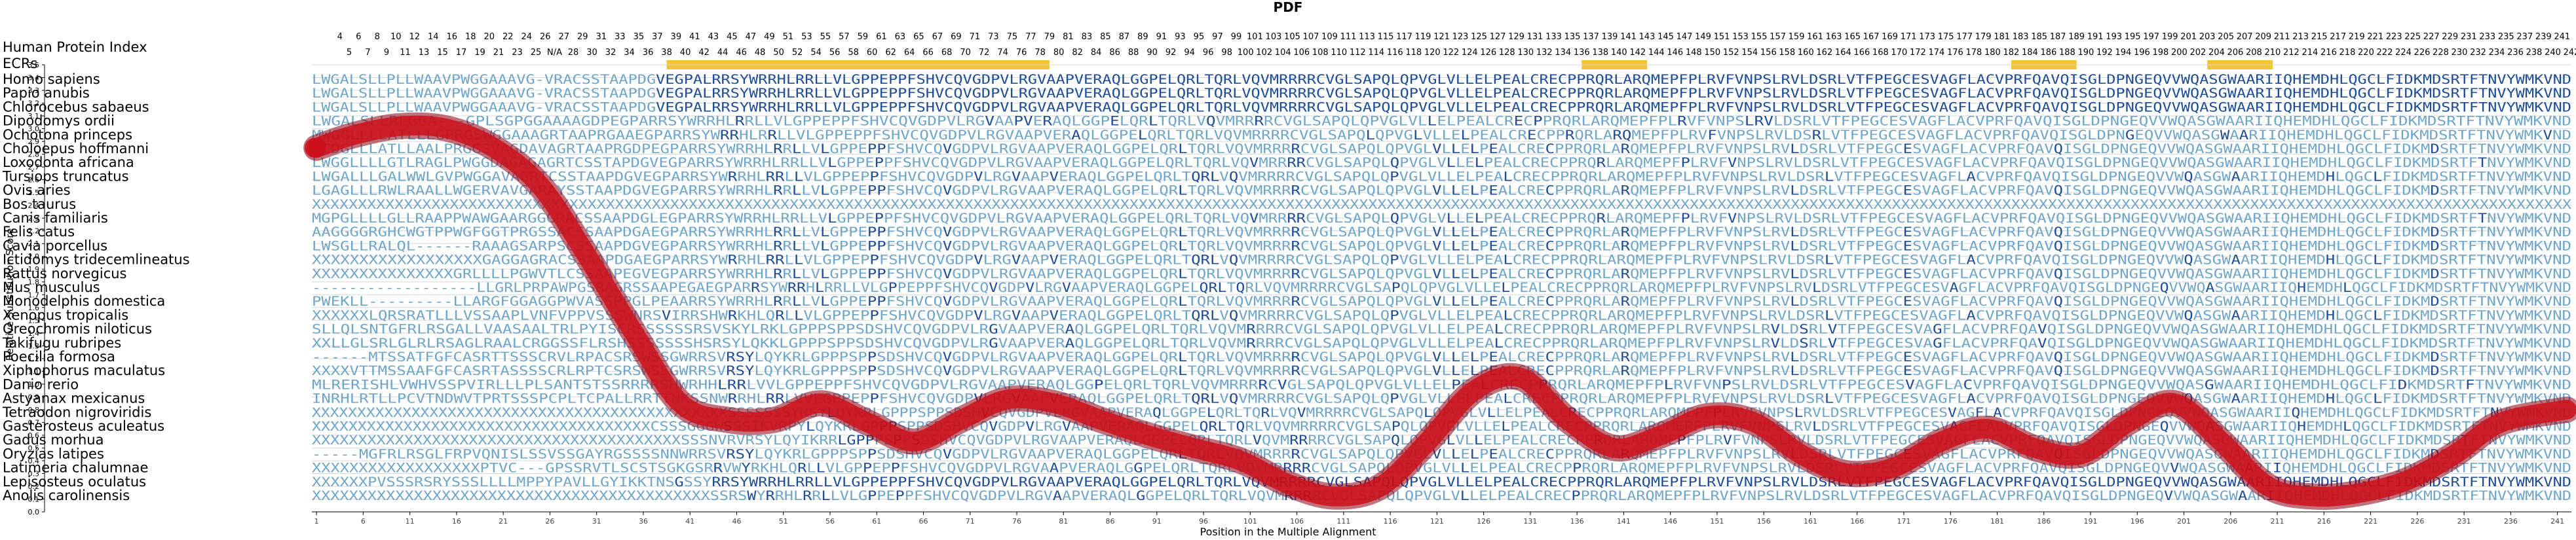 Image resolution: width=2576 pixels, height=540 pixels. Describe the element at coordinates (1778, 37) in the screenshot. I see `human-index-top-label: 157` at that location.